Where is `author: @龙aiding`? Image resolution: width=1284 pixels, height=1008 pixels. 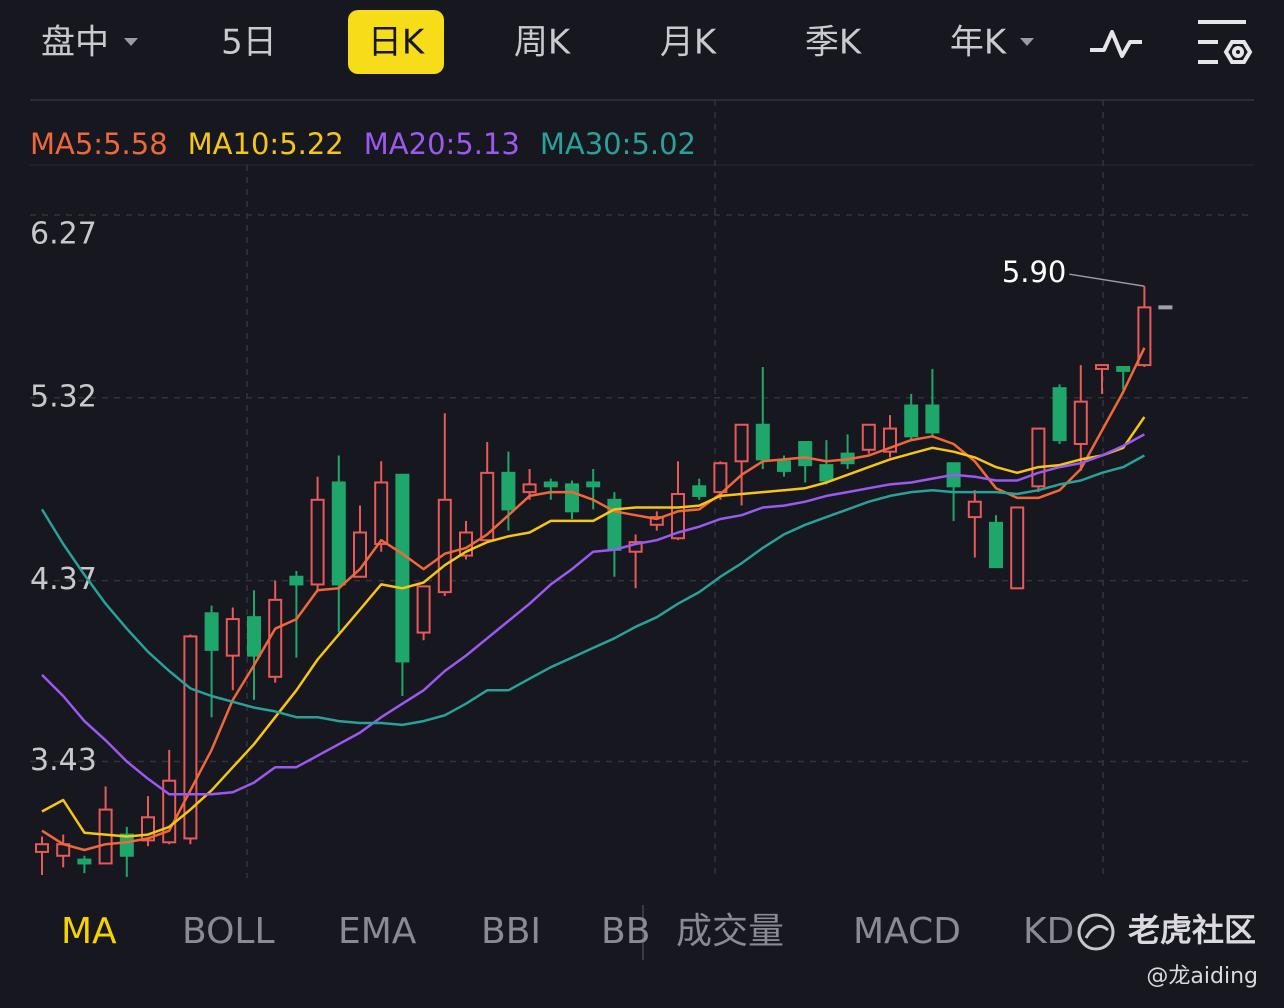 author: @龙aiding is located at coordinates (1202, 976).